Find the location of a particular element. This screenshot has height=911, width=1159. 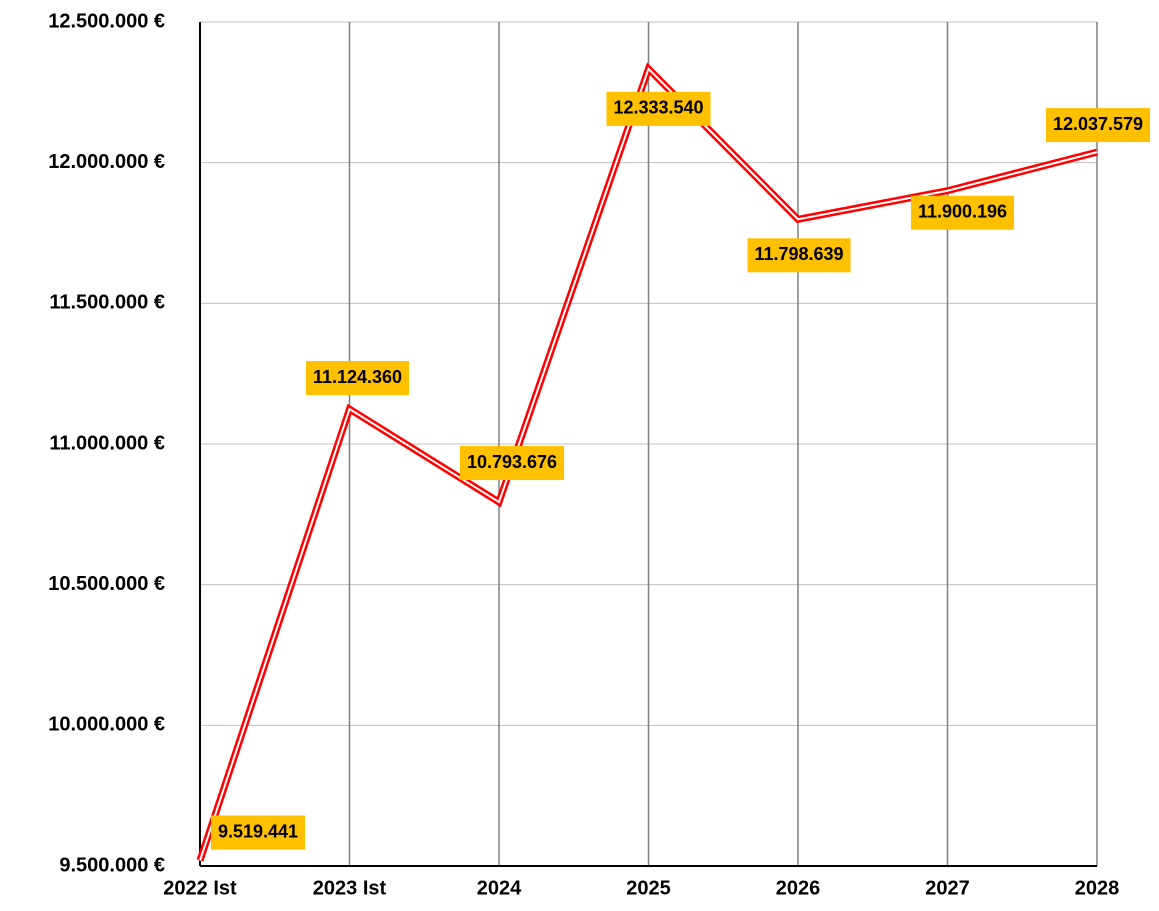

data-label-text: 11.798.639 is located at coordinates (798, 254).